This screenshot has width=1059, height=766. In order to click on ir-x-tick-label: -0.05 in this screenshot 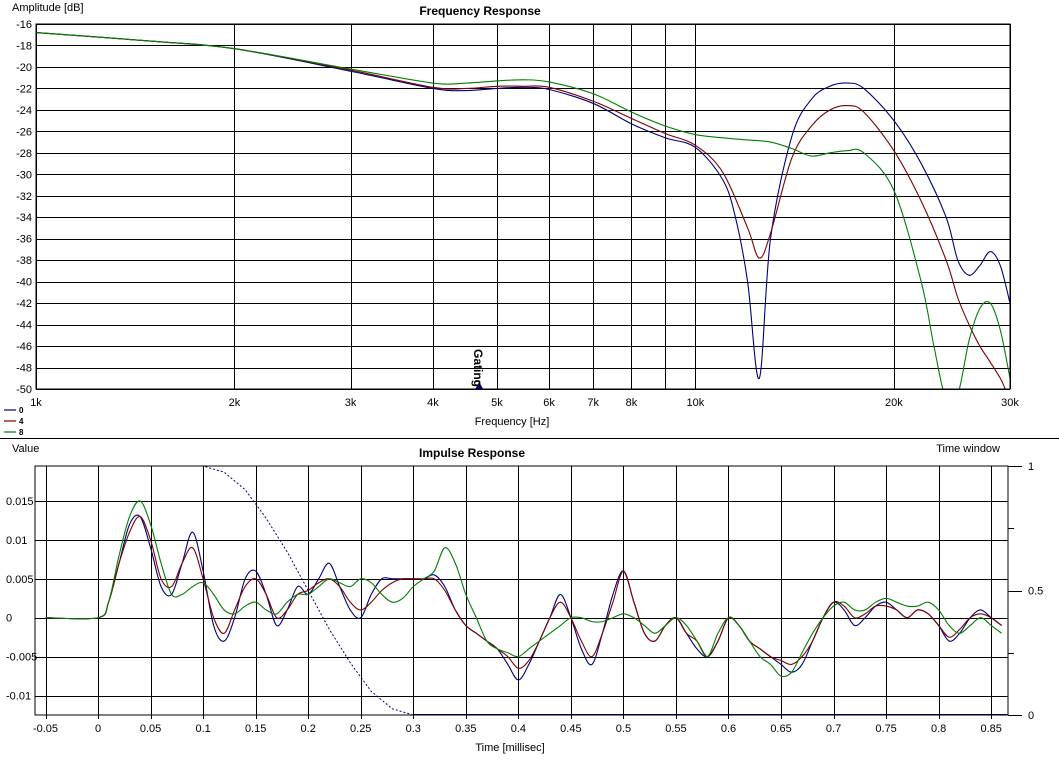, I will do `click(45, 729)`.